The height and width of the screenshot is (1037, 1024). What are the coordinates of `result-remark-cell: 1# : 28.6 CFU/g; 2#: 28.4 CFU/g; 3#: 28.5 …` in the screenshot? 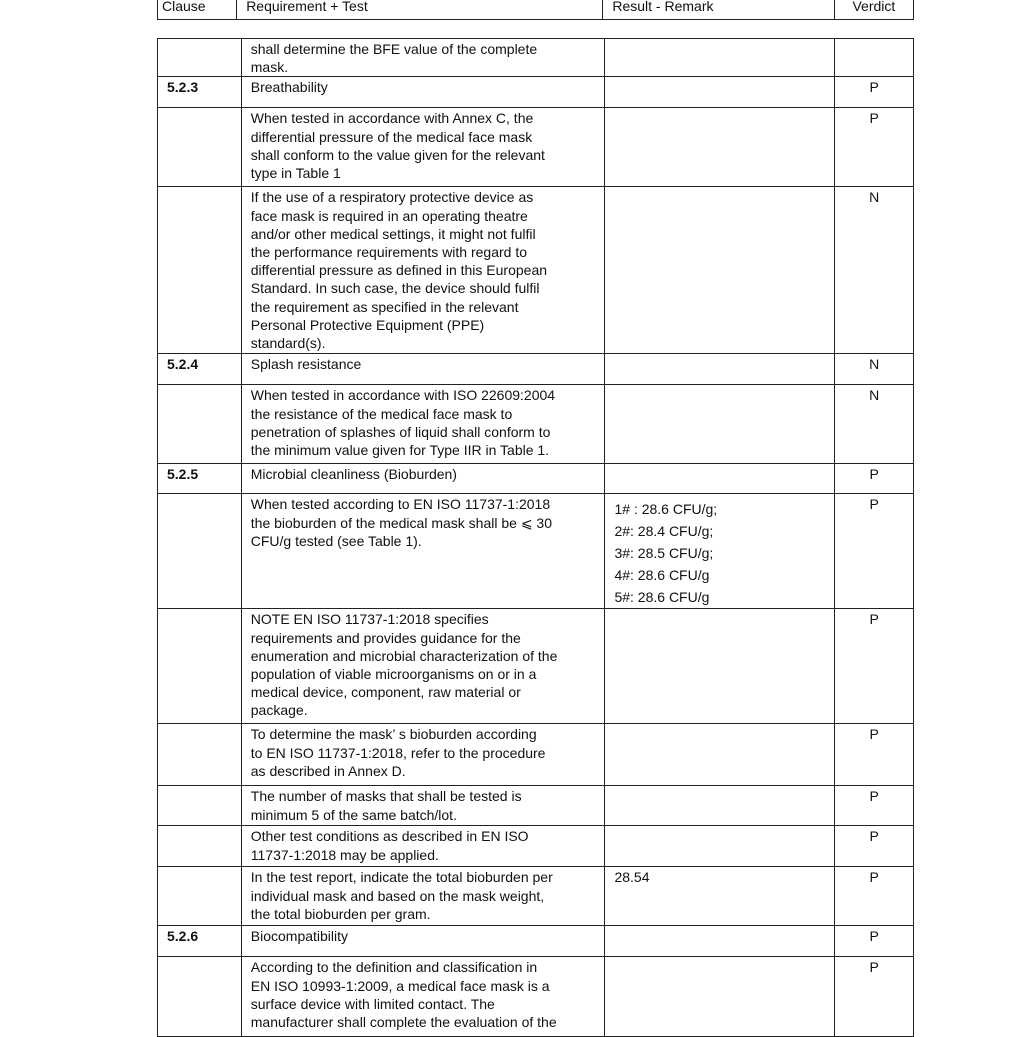 It's located at (720, 551).